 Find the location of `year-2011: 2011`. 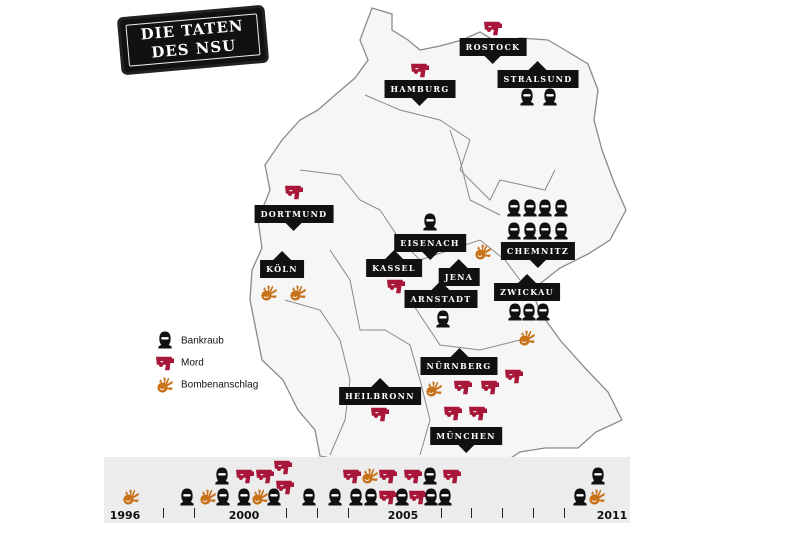

year-2011: 2011 is located at coordinates (612, 515).